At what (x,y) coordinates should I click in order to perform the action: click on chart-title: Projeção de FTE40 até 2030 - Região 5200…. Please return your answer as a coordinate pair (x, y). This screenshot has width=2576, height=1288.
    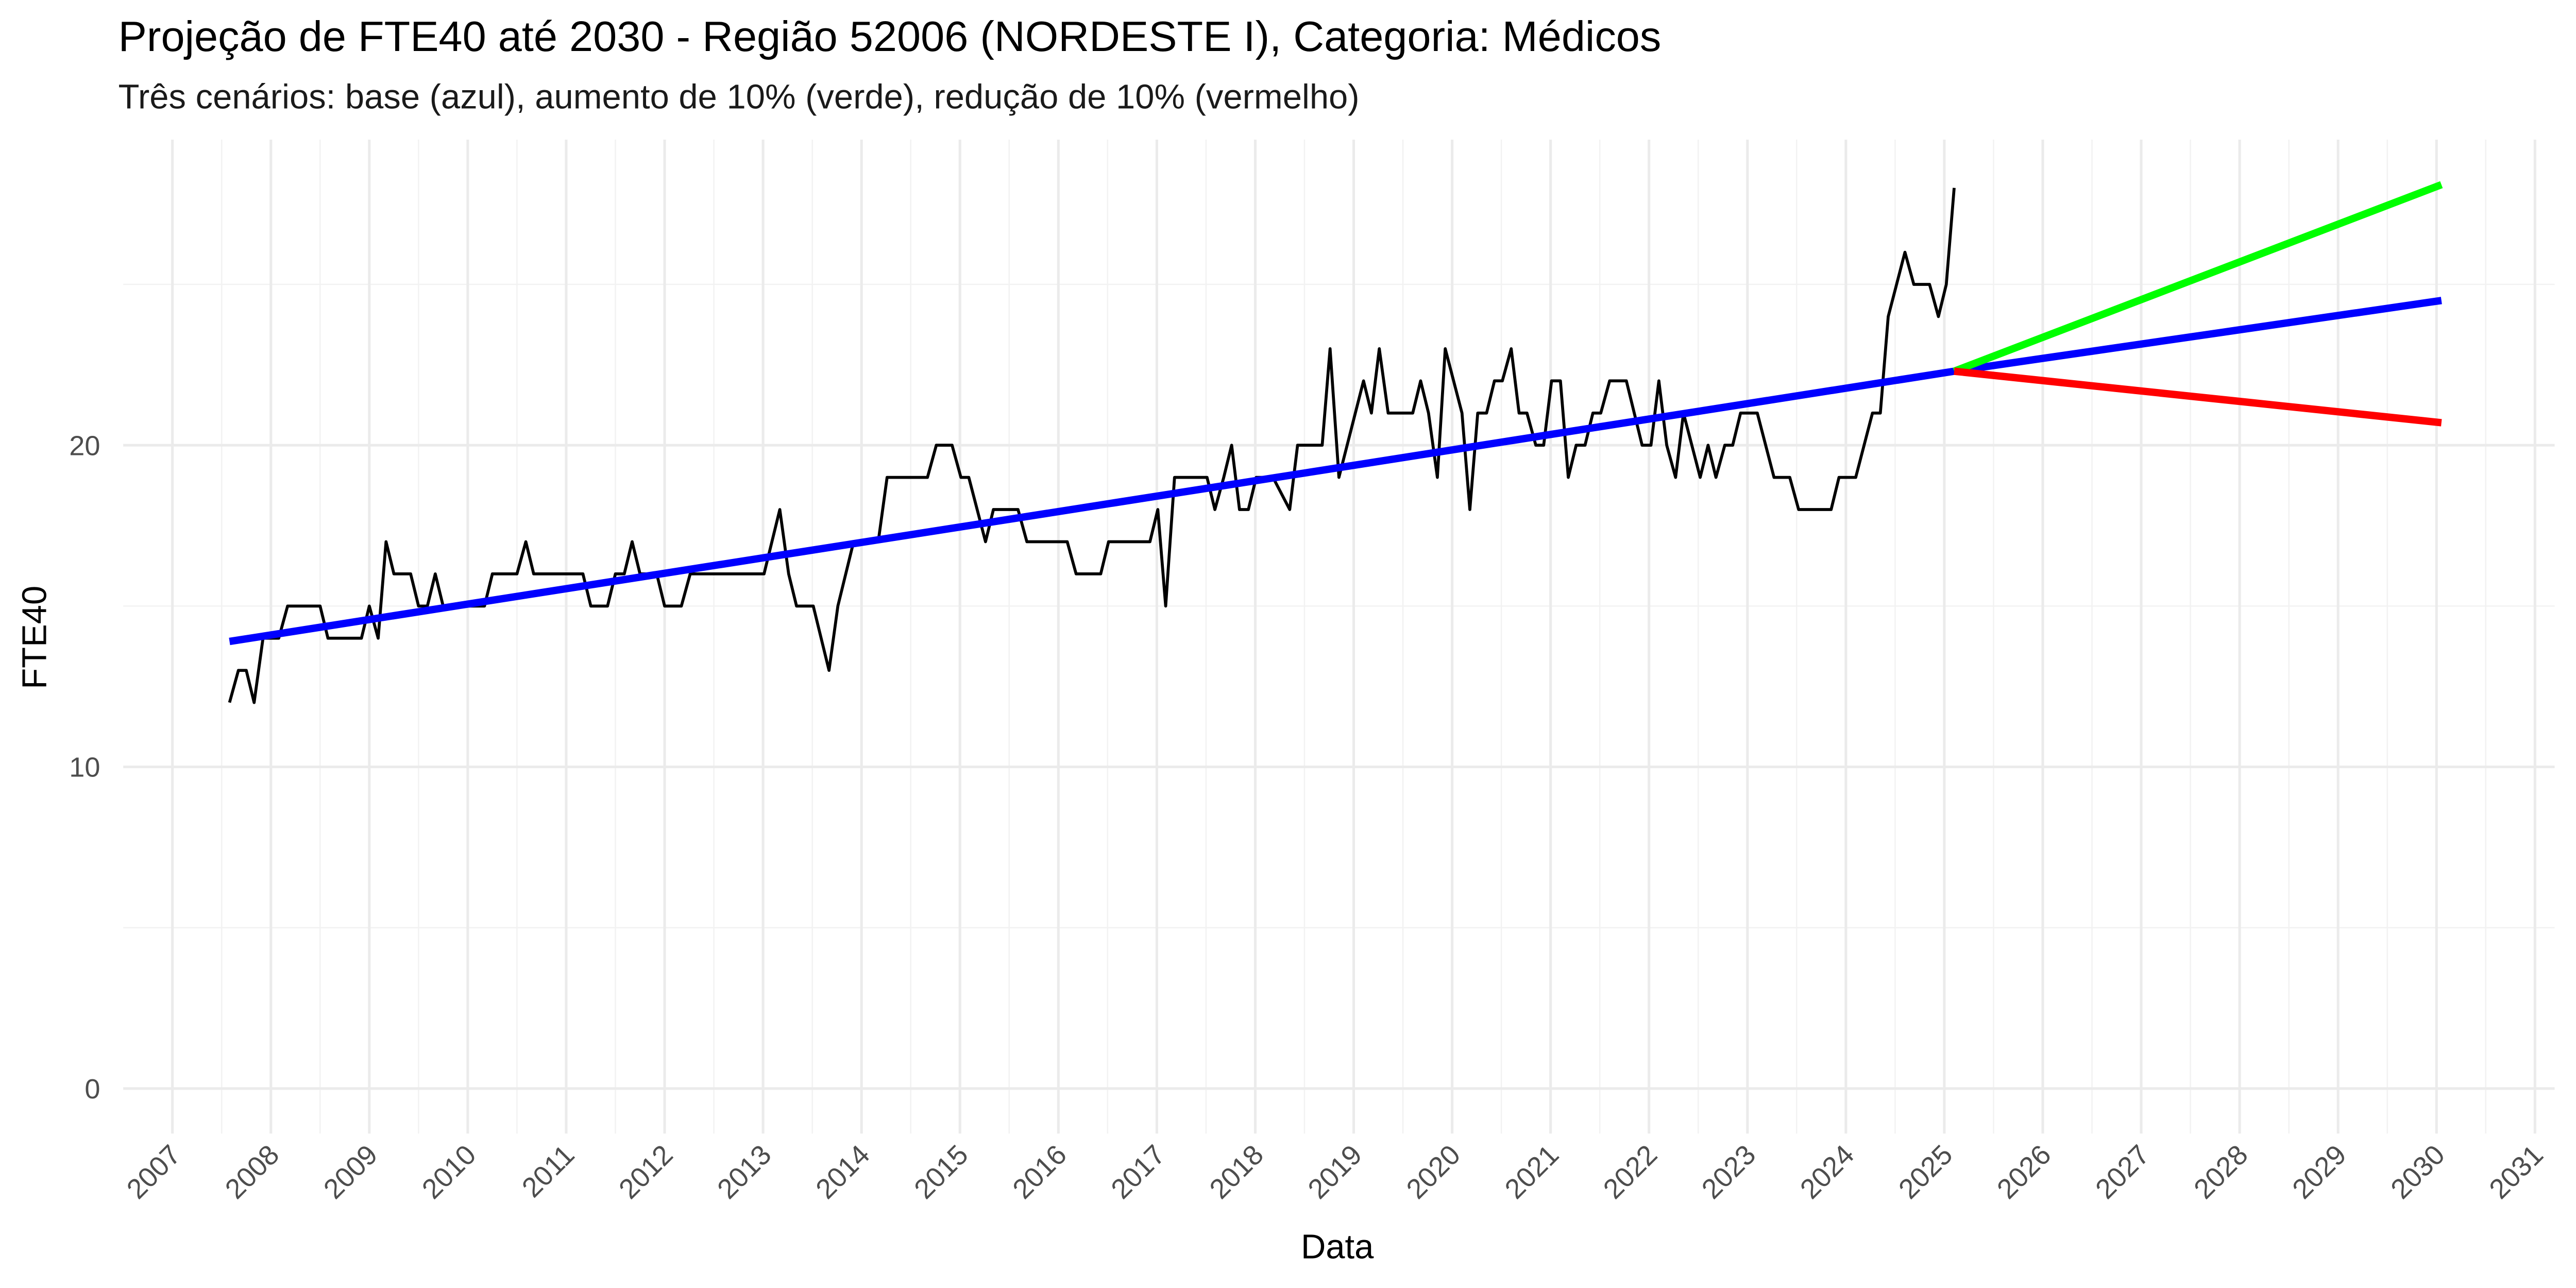
    Looking at the image, I should click on (890, 36).